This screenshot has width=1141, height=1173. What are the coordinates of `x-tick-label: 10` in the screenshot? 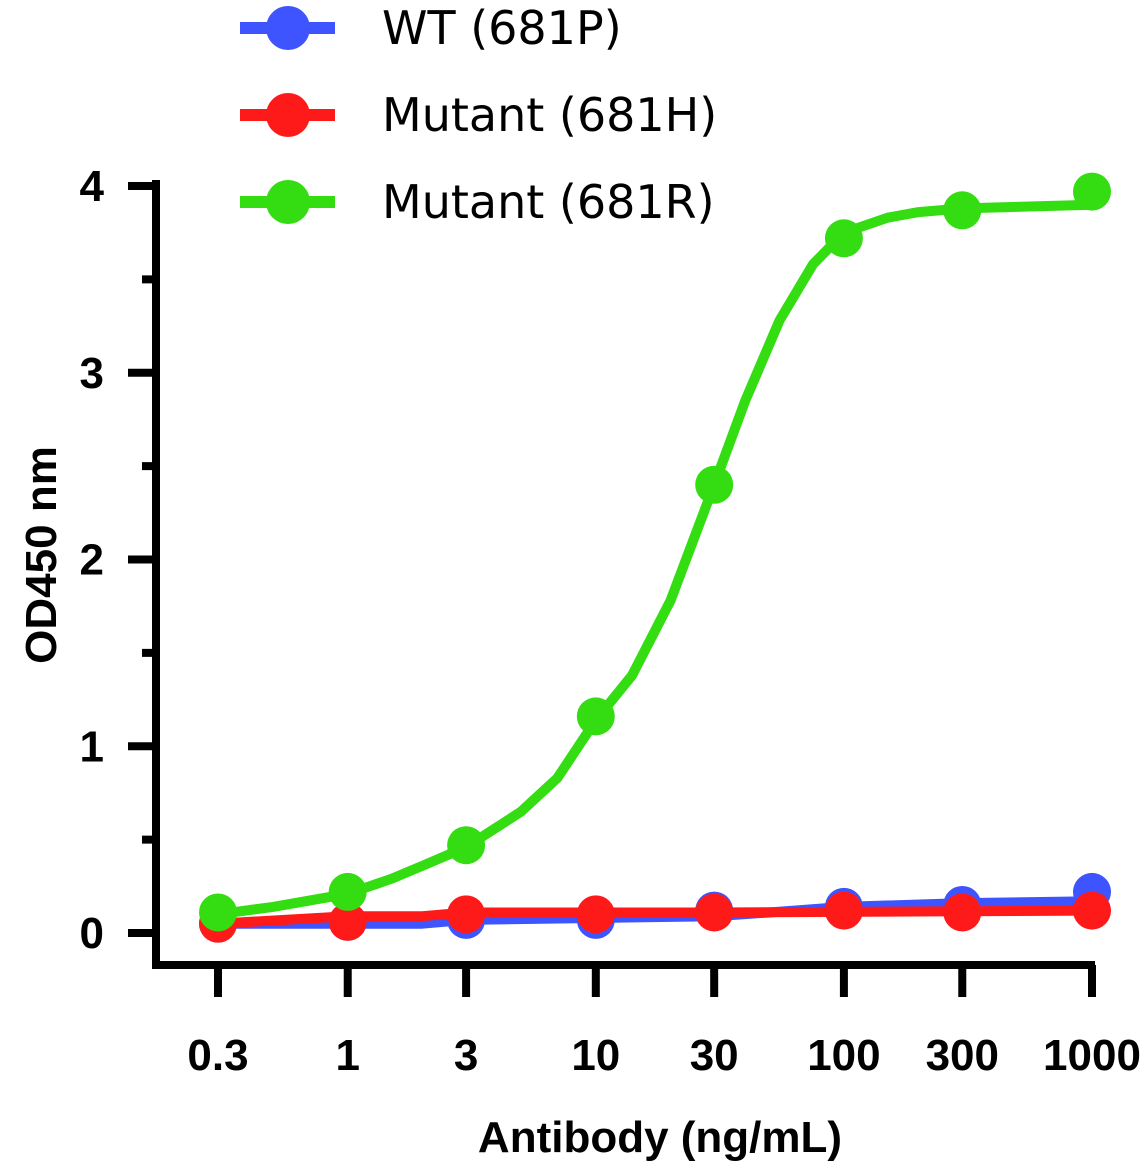 It's located at (595, 1055).